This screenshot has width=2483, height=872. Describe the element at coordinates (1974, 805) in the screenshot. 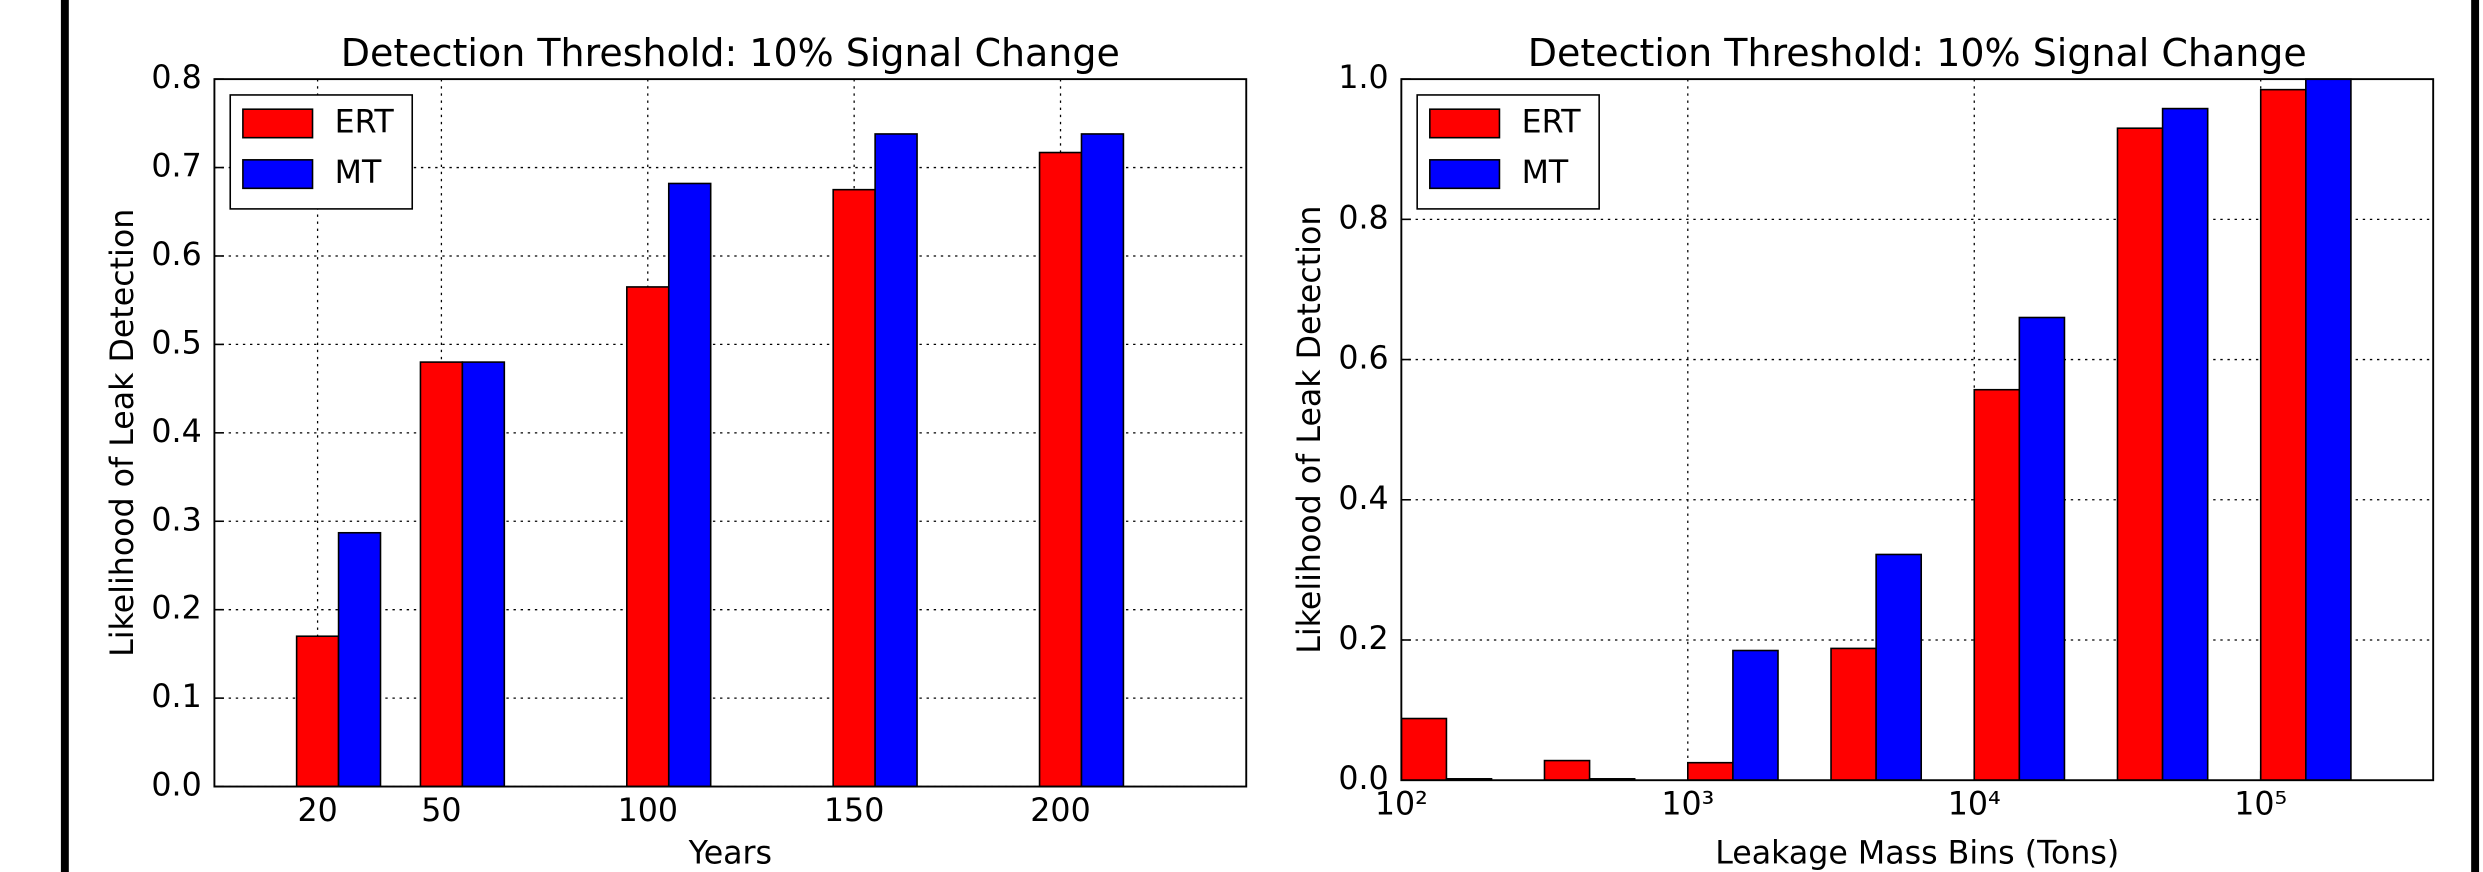

I see `x-tick-label: 10⁴` at that location.